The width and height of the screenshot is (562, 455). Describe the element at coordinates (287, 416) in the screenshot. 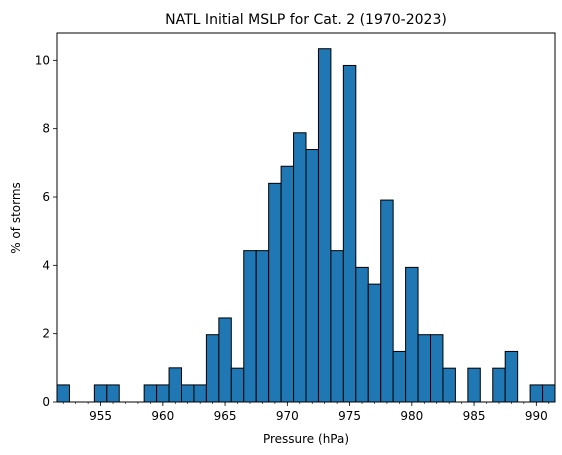

I see `x-tick-label: 970` at that location.